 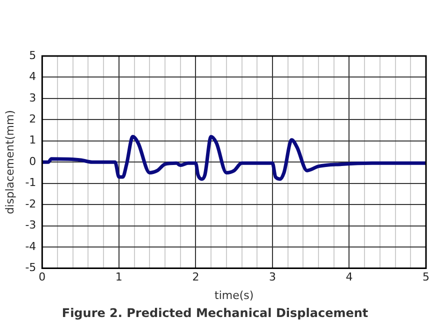 I want to click on x-axis-title: time(s), so click(x=234, y=295).